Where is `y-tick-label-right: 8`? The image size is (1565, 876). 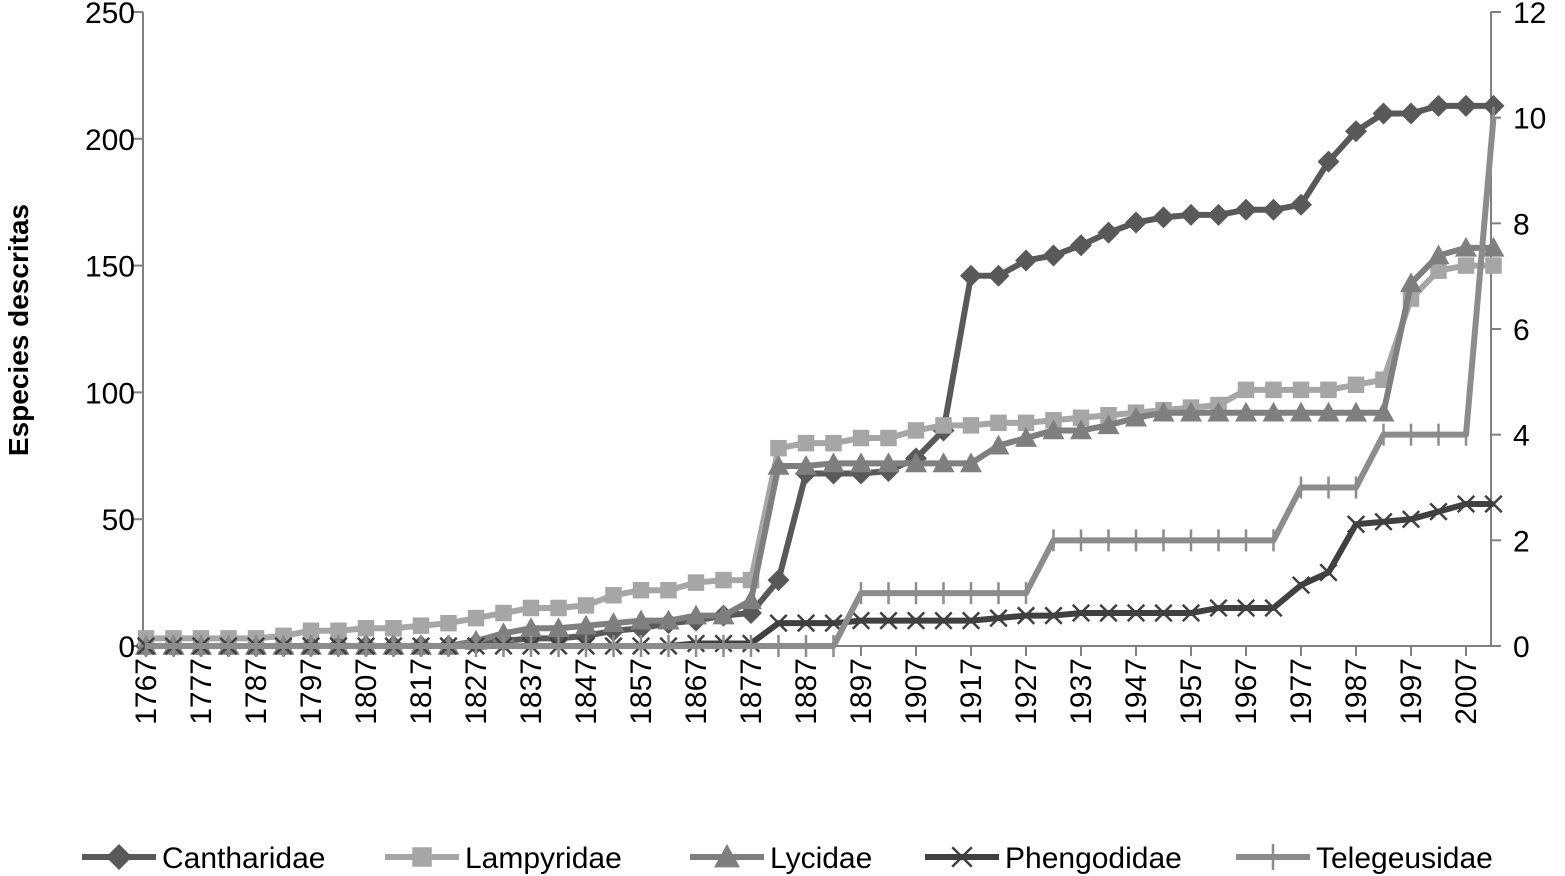 y-tick-label-right: 8 is located at coordinates (1521, 224).